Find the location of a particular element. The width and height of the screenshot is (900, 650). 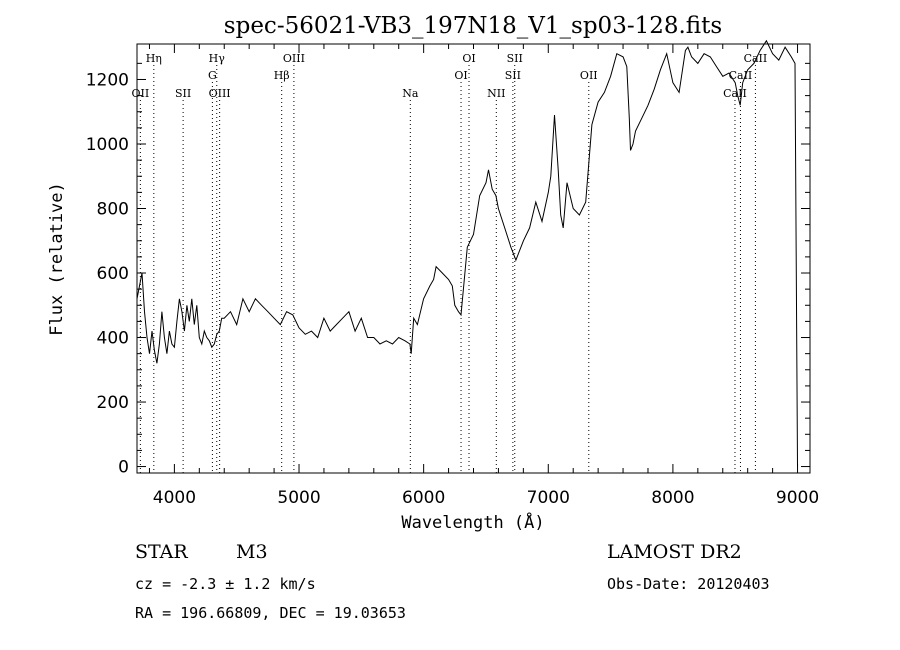

y-tick-label: 400 is located at coordinates (113, 339).